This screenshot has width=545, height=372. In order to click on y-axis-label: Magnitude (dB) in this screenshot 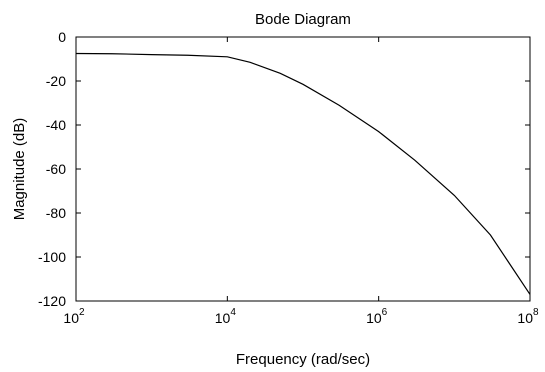, I will do `click(19, 169)`.